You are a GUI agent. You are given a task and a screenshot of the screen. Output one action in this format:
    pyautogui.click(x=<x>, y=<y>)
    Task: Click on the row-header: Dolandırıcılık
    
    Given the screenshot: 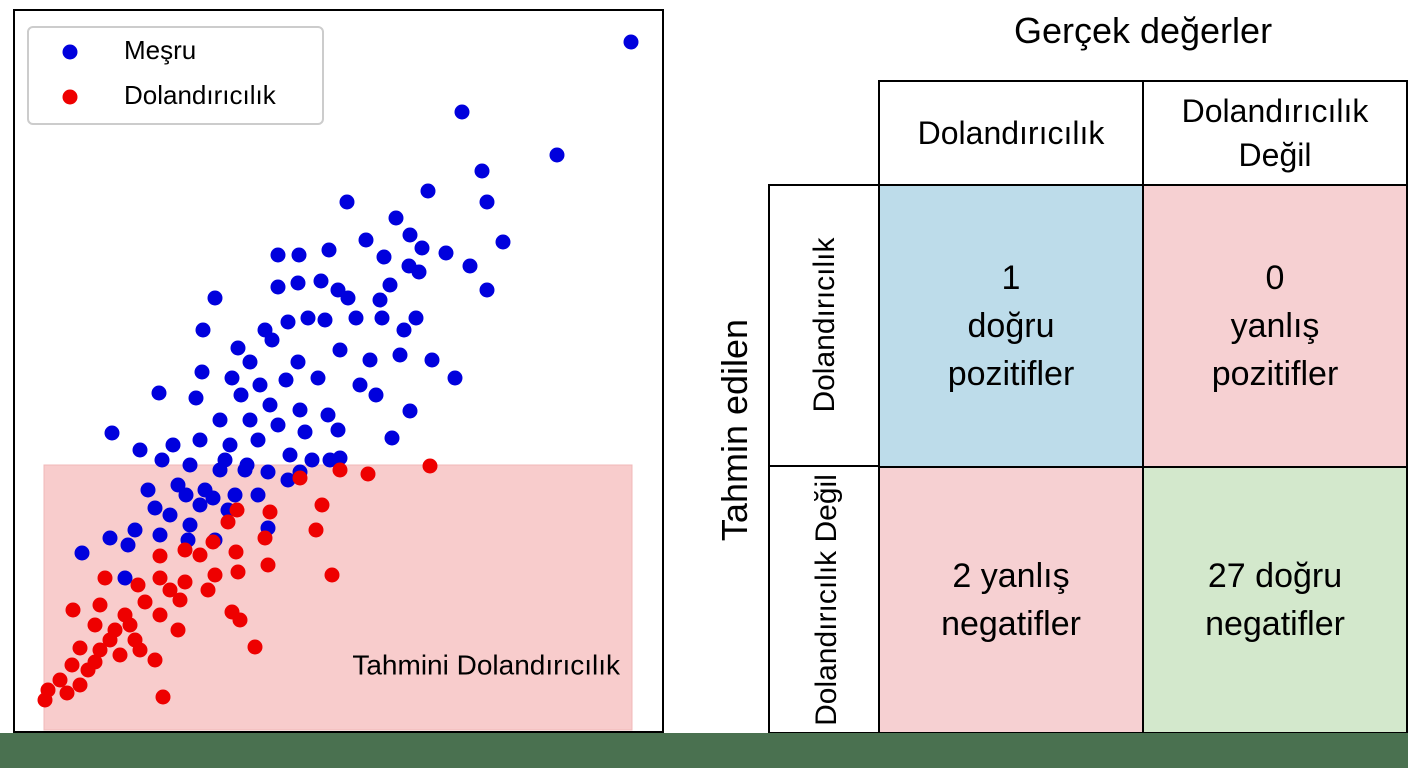 What is the action you would take?
    pyautogui.click(x=824, y=325)
    